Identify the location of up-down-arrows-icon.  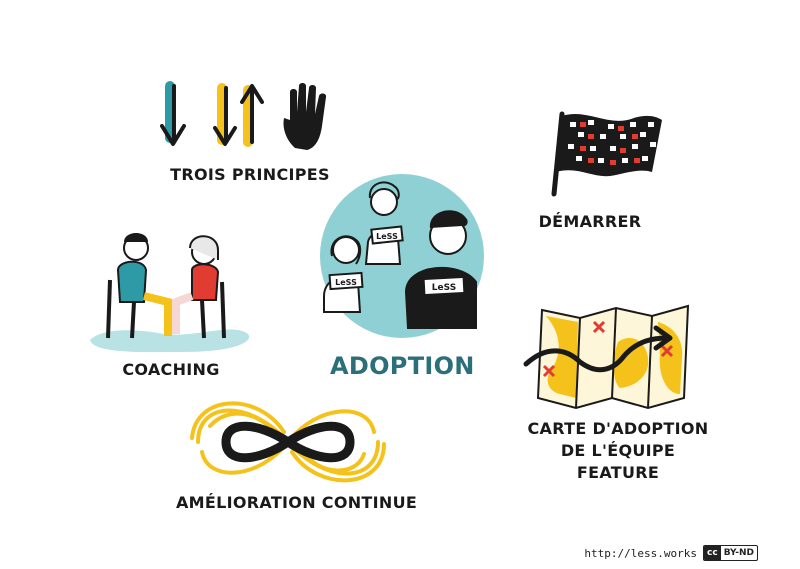
(238, 115).